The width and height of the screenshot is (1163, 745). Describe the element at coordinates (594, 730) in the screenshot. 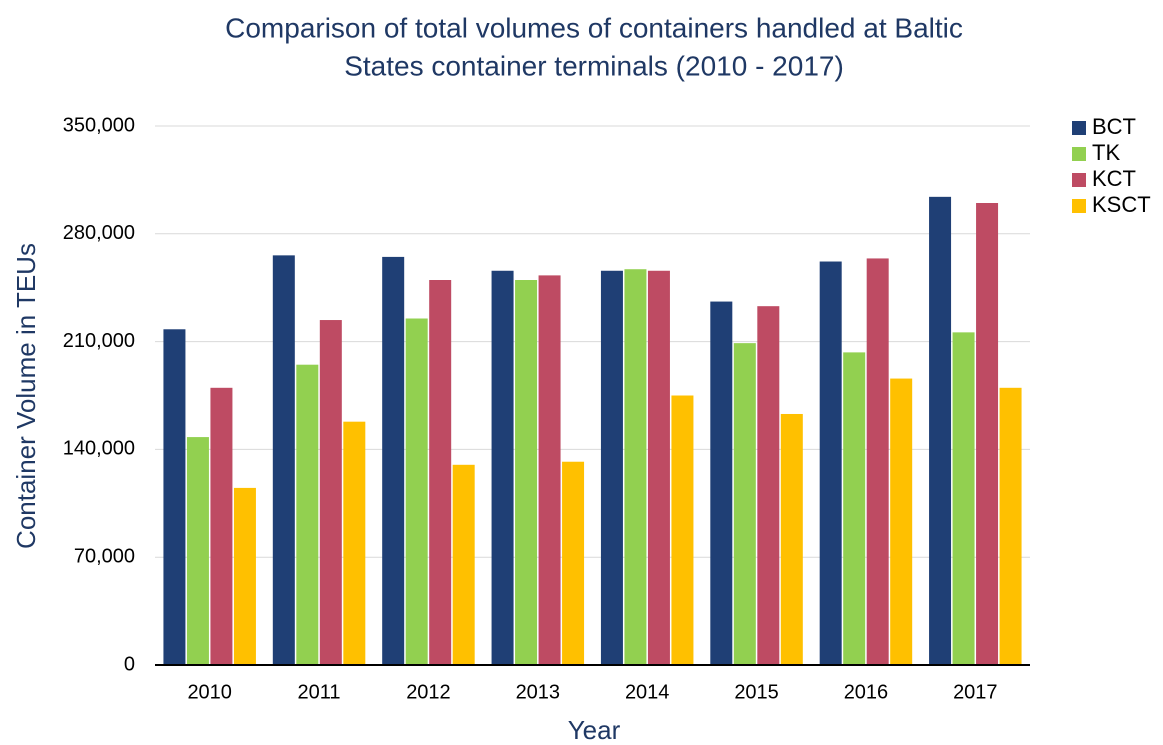

I see `x-axis-title: Year` at that location.